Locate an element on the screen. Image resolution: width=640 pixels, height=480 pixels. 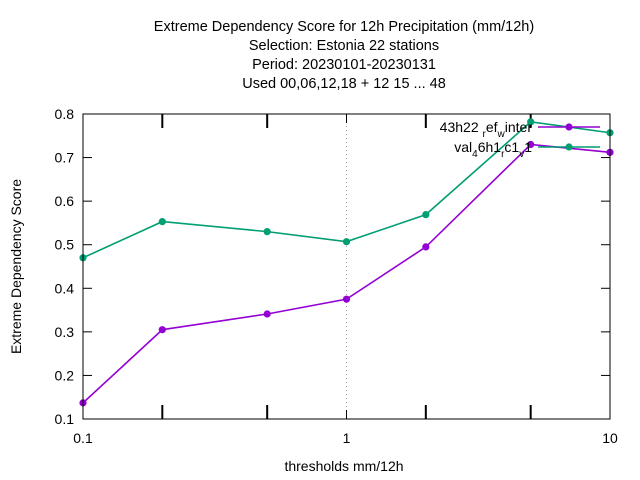
legend-label-1: 43h22 refwinter is located at coordinates (486, 129).